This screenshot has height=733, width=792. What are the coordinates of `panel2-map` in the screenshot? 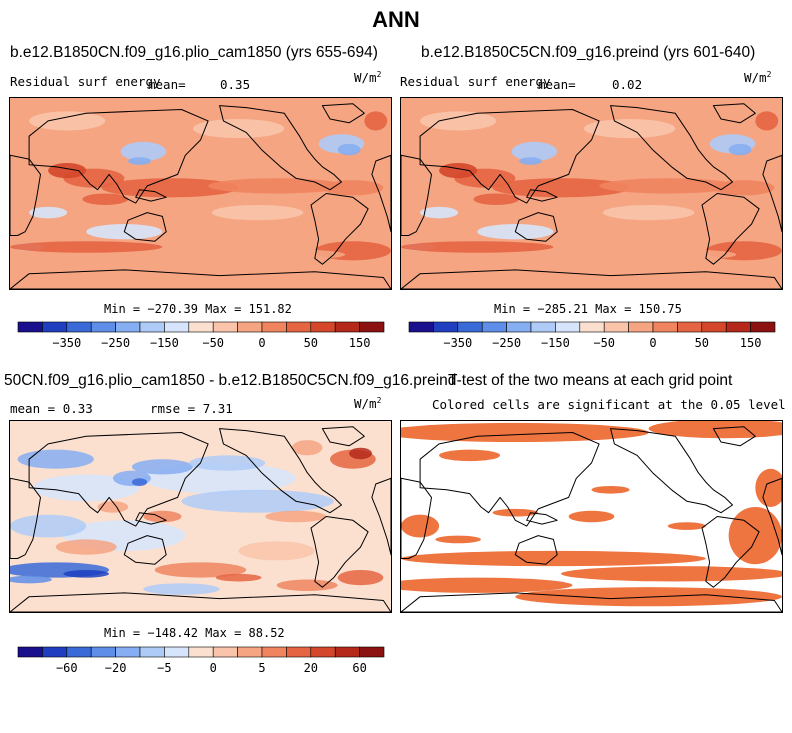 It's located at (591, 193).